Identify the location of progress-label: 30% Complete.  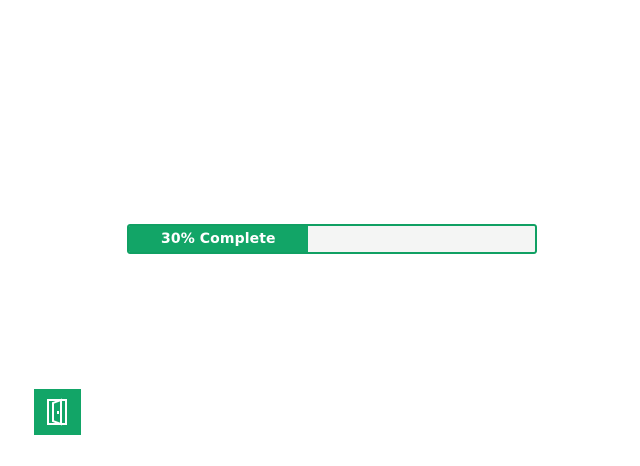
(218, 239).